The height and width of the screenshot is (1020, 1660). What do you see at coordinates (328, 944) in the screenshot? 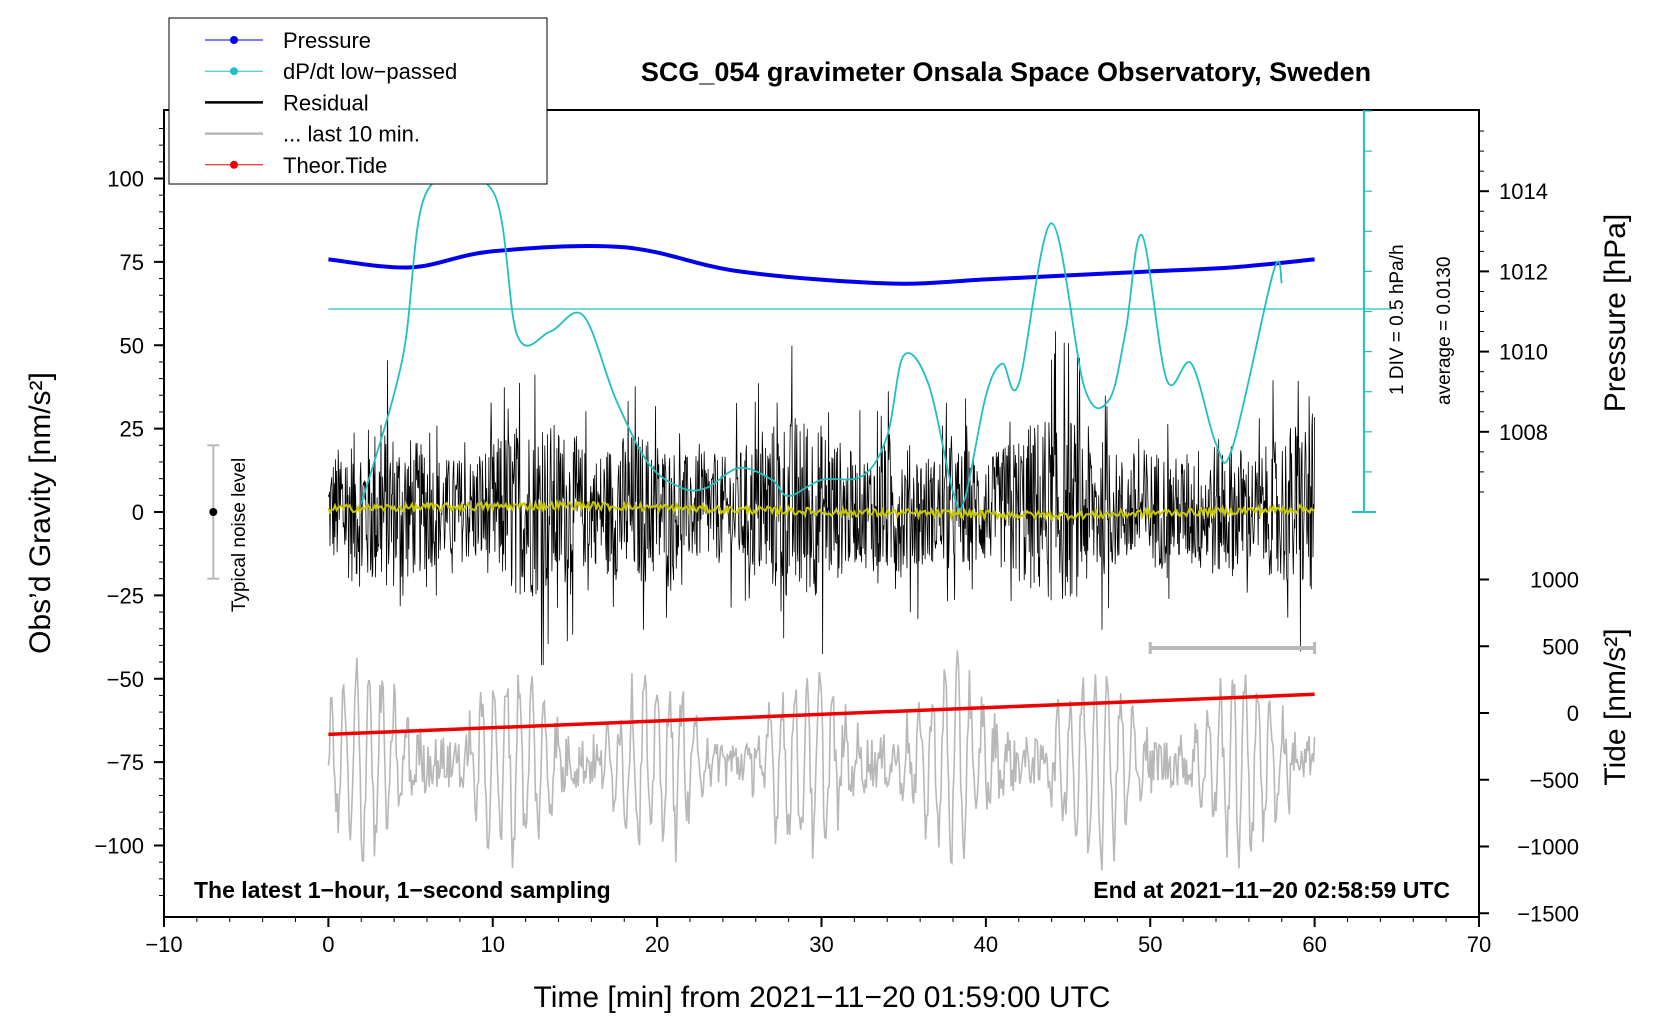
I see `x-tick-label: 0` at bounding box center [328, 944].